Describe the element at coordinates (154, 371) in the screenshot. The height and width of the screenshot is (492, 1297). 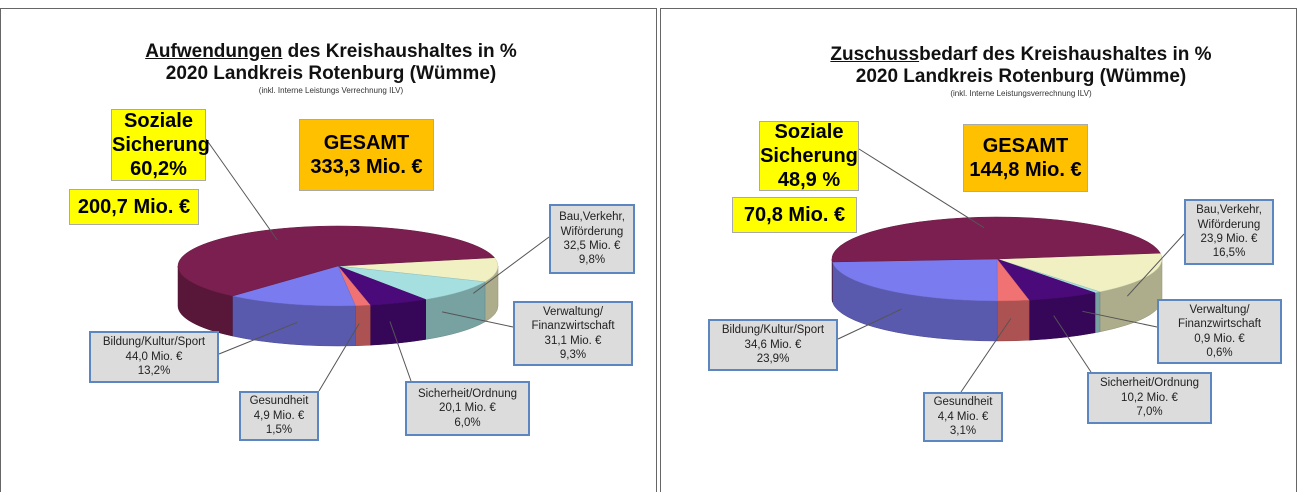
I see `value-label: 13,2%` at that location.